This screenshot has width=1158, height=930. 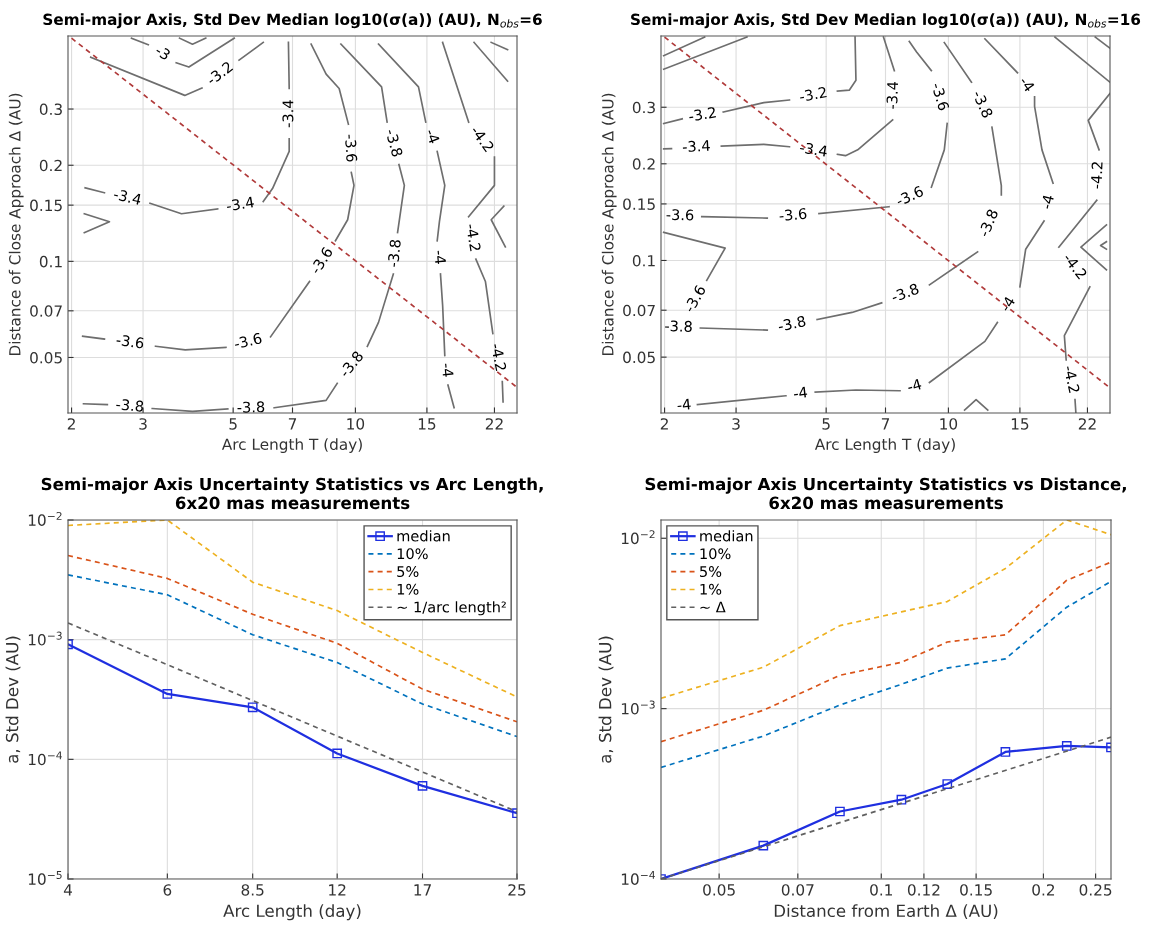 What do you see at coordinates (163, 52) in the screenshot?
I see `annotation: -3` at bounding box center [163, 52].